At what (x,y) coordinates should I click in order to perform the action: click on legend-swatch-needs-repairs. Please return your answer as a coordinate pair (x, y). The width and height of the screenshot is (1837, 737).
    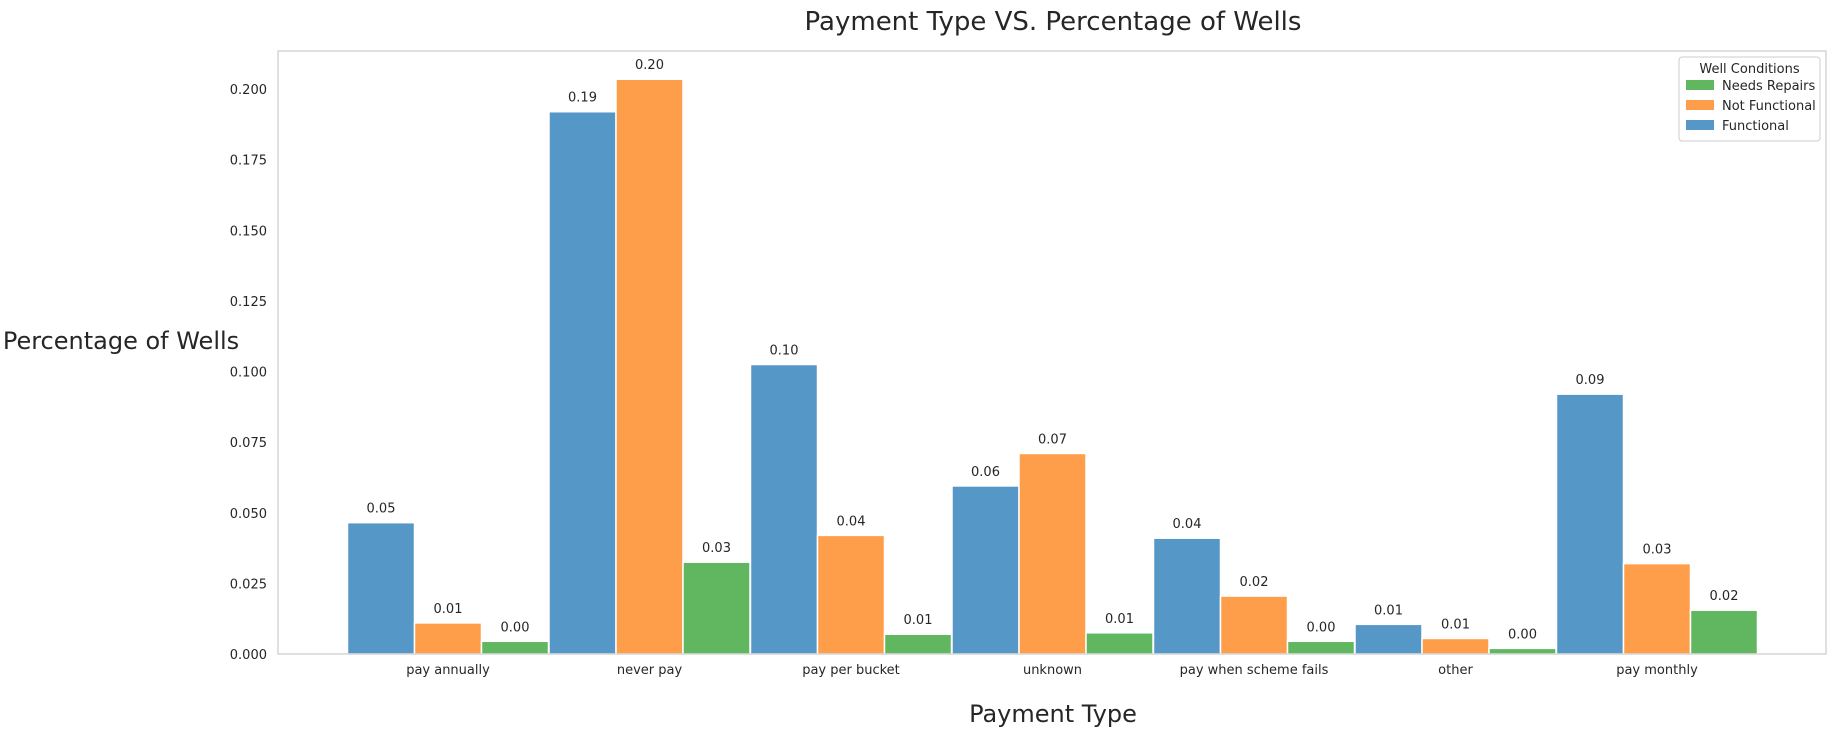
    Looking at the image, I should click on (1700, 85).